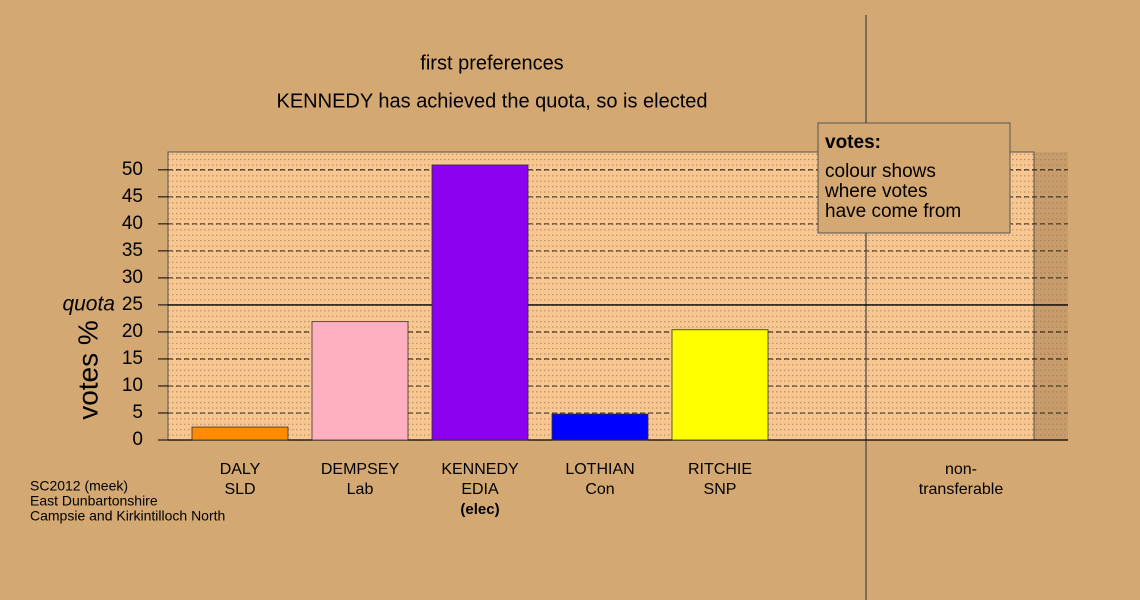 The image size is (1140, 600). What do you see at coordinates (132, 169) in the screenshot?
I see `y-tick-label: 50` at bounding box center [132, 169].